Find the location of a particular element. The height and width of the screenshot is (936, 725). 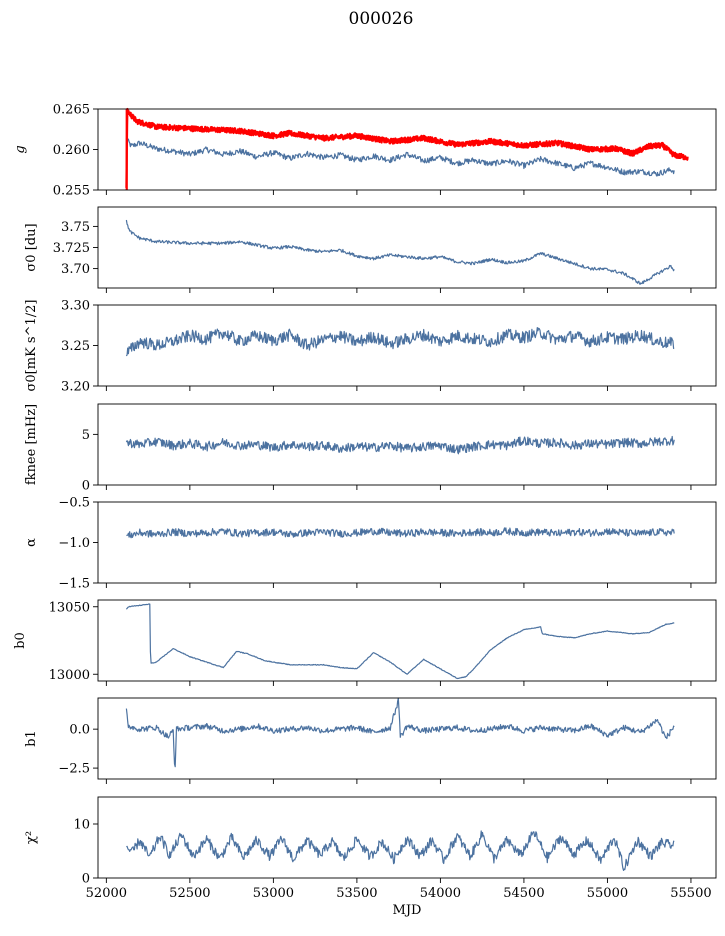

x-tick-label: 55000 is located at coordinates (607, 893).